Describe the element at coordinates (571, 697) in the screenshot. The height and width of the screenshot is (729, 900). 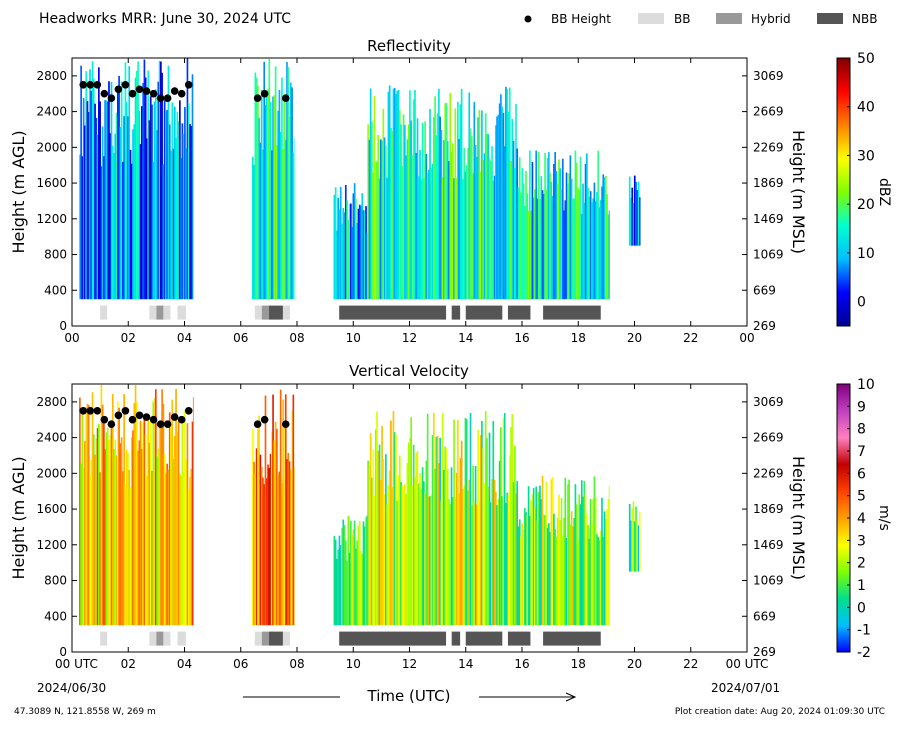
I see `arrow-head-icon` at that location.